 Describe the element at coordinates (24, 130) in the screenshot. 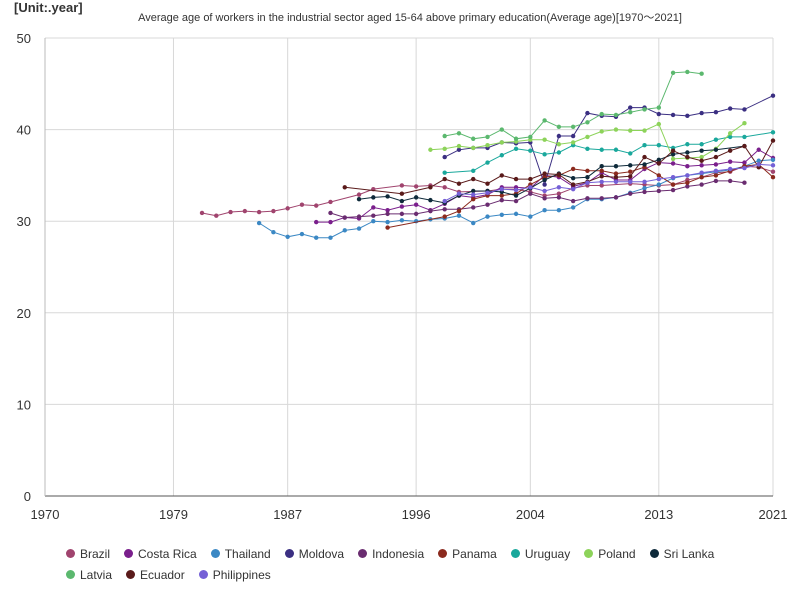

I see `y-tick-label: 40` at that location.